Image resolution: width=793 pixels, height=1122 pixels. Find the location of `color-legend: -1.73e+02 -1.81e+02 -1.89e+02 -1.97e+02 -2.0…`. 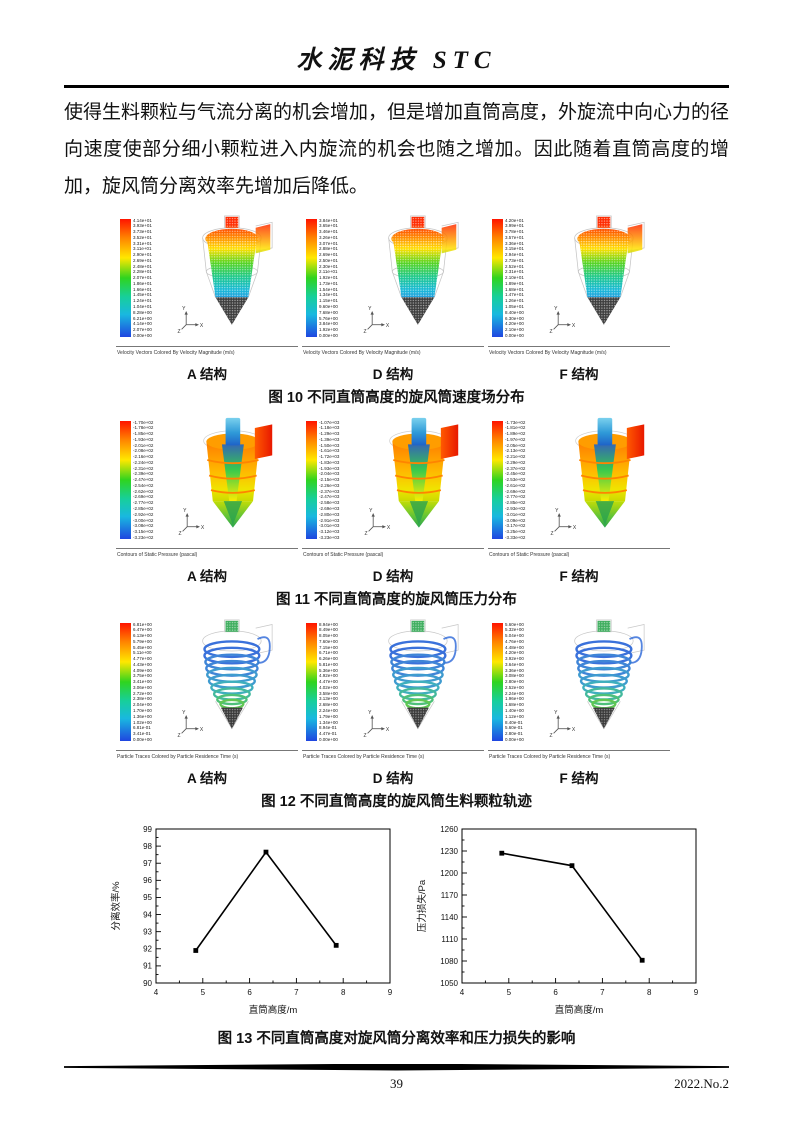

color-legend: -1.73e+02 -1.81e+02 -1.89e+02 -1.97e+02 -2.0… is located at coordinates (509, 483).